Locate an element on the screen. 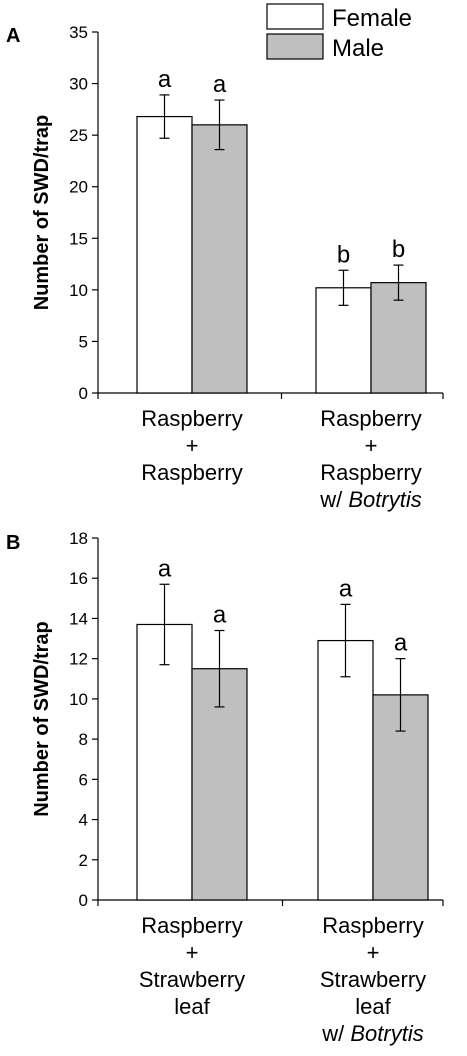 Image resolution: width=467 pixels, height=1056 pixels. legend: Female Male is located at coordinates (339, 32).